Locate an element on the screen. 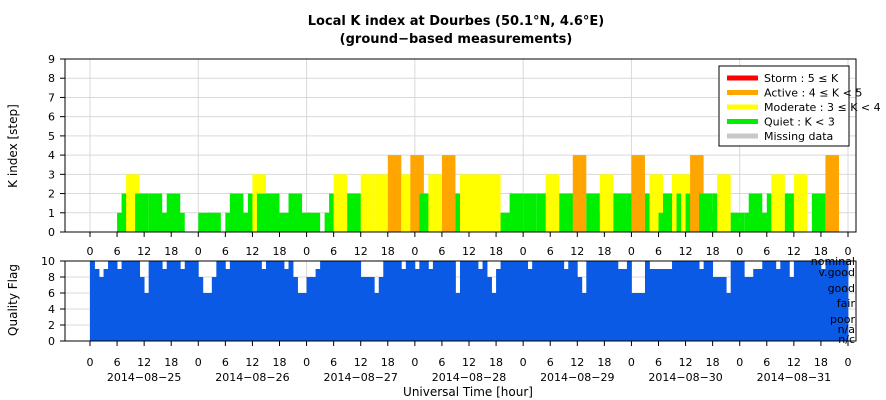 This screenshot has height=400, width=886. k-x-tick-label: 12 is located at coordinates (361, 251).